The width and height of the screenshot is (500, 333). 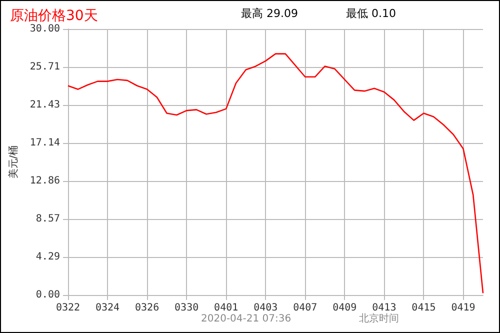 I want to click on x-tick-label: 0401, so click(x=226, y=308).